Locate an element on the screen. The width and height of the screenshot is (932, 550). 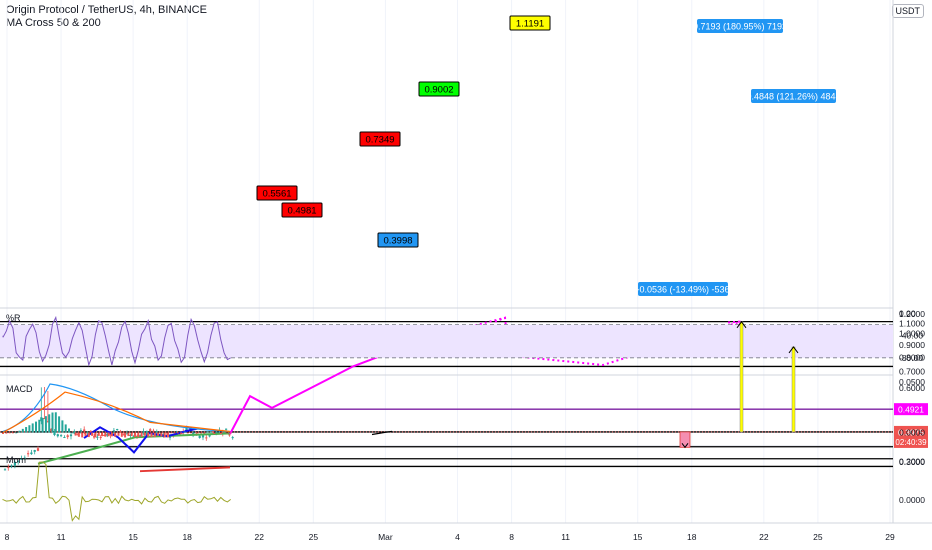
ma-200-line is located at coordinates (185, 469).